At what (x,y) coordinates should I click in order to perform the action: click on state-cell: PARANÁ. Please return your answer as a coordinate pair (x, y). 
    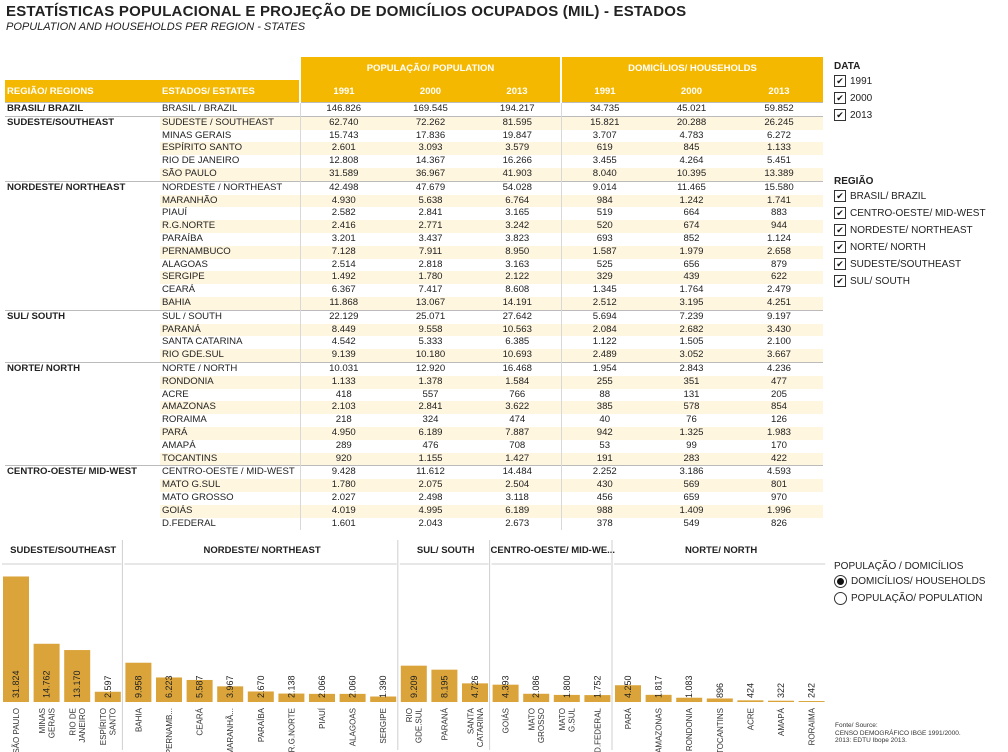
    Looking at the image, I should click on (230, 330).